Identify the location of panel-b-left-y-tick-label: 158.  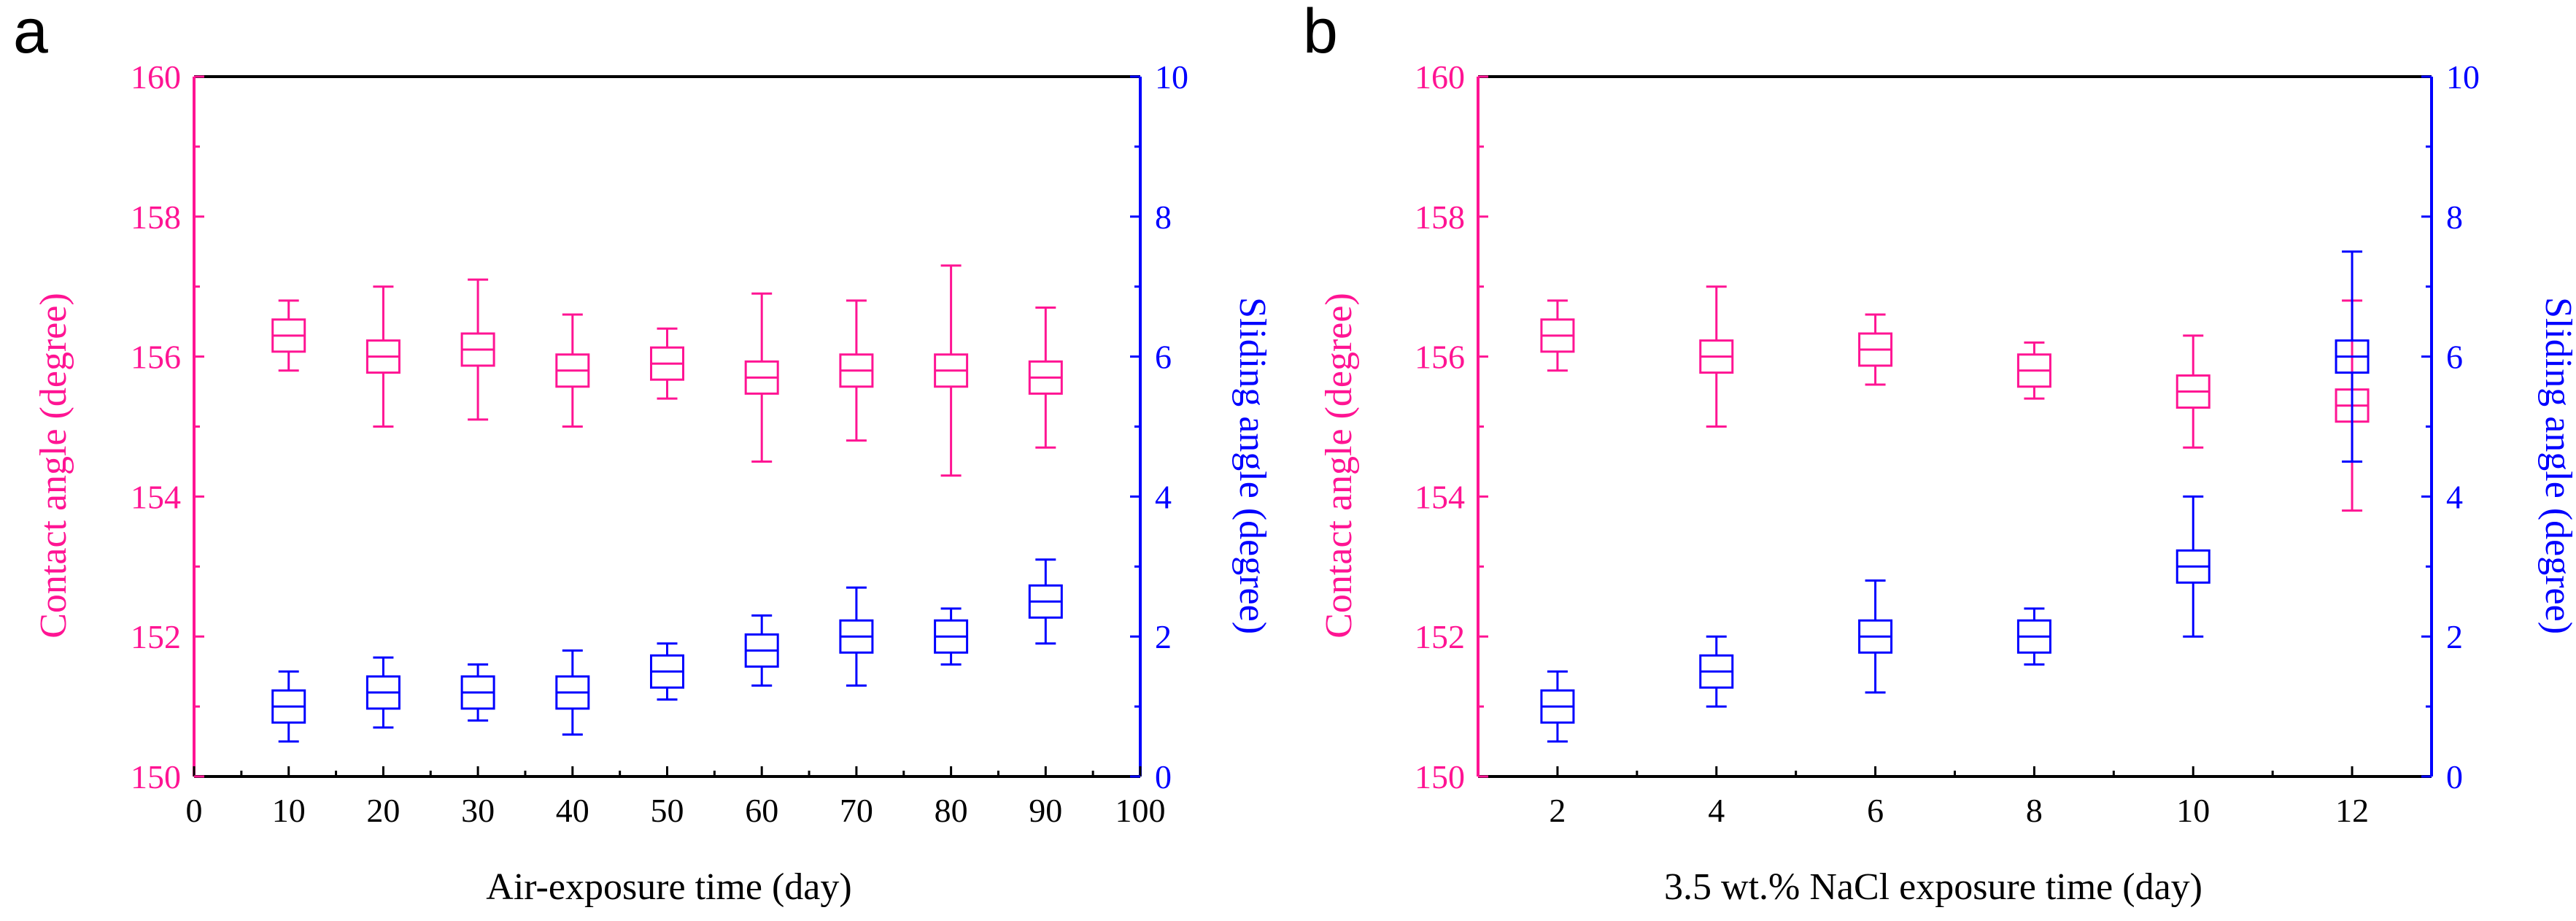
(1440, 217).